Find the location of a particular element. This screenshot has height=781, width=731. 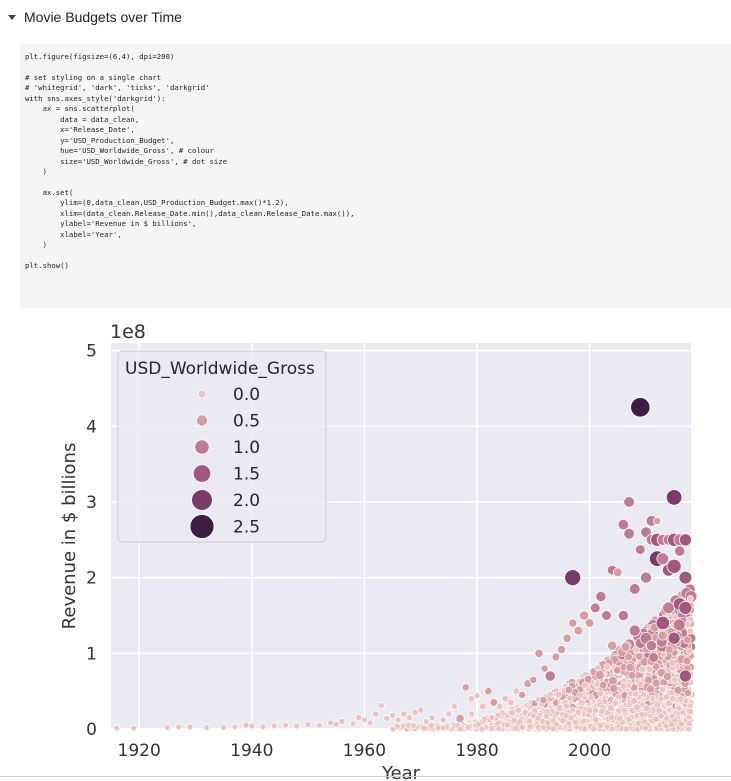

code-line: ax.set( is located at coordinates (49, 192).